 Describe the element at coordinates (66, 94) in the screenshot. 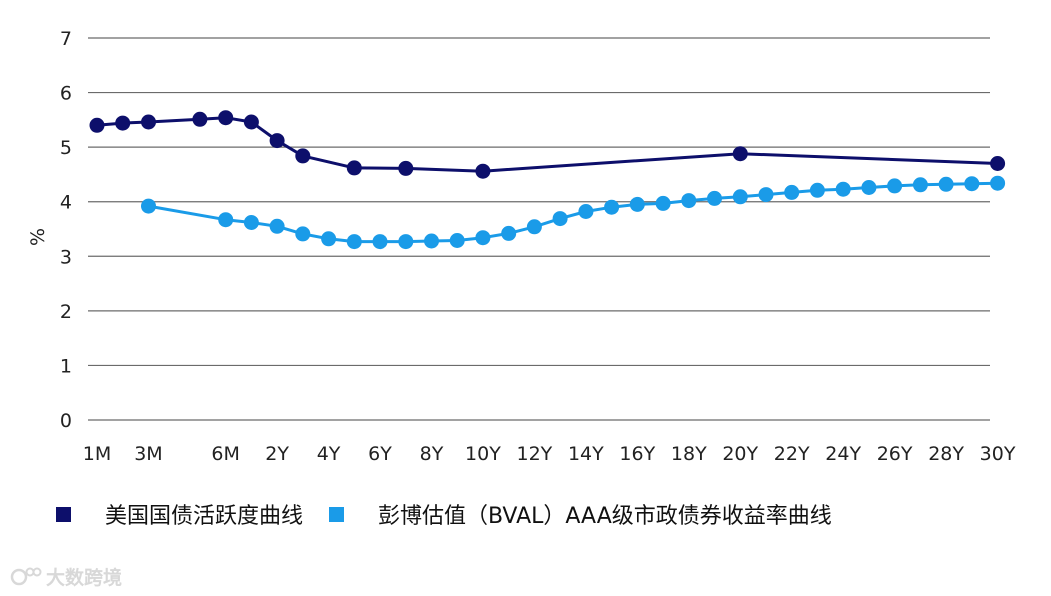

I see `y-tick-label: 6` at that location.